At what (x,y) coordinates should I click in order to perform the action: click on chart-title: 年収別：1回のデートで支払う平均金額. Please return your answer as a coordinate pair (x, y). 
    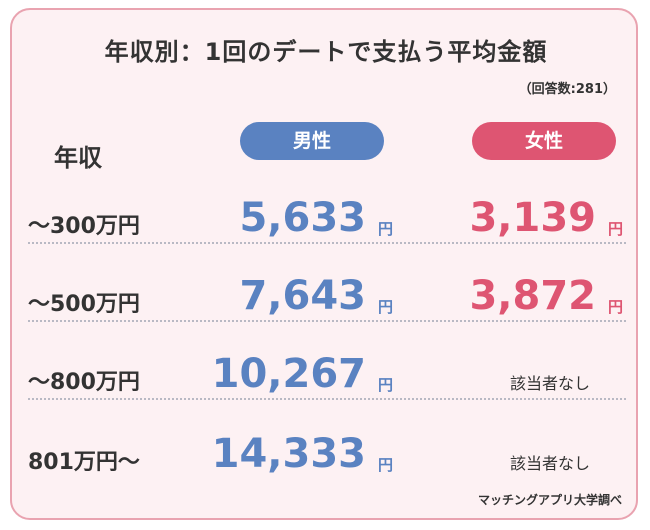
    Looking at the image, I should click on (326, 52).